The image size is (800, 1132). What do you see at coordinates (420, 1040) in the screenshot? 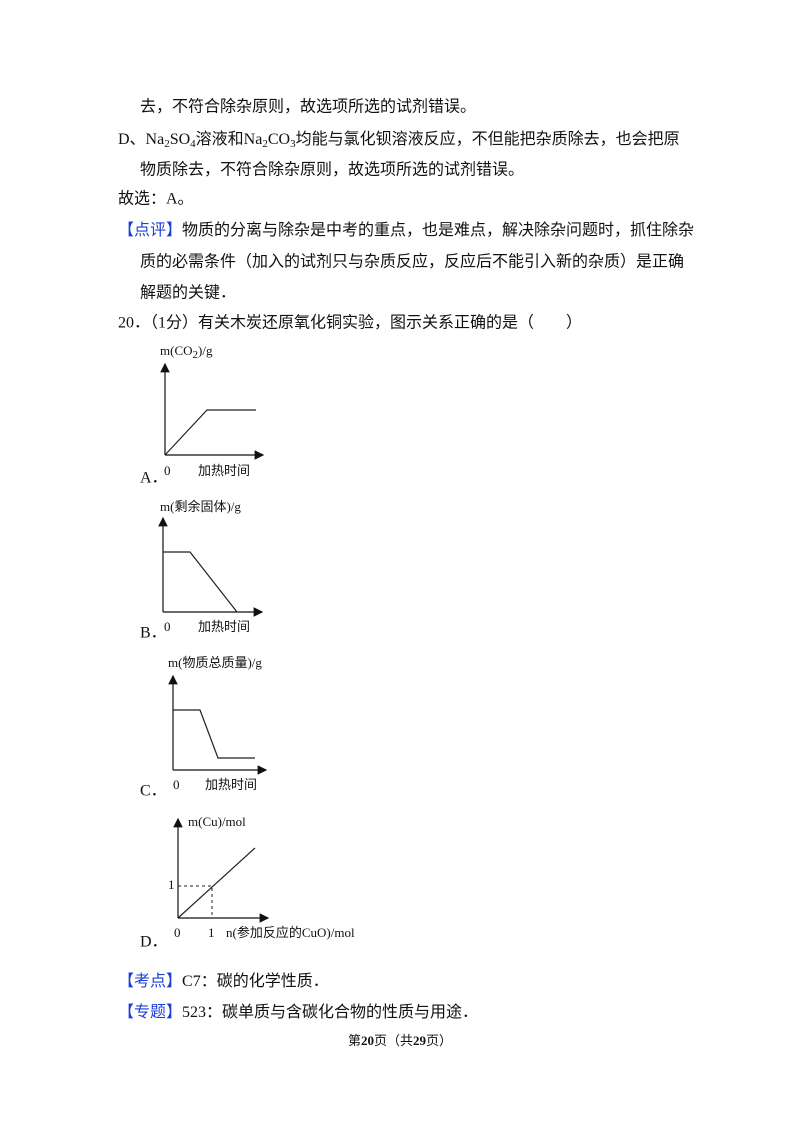
I see `page-total: 29` at bounding box center [420, 1040].